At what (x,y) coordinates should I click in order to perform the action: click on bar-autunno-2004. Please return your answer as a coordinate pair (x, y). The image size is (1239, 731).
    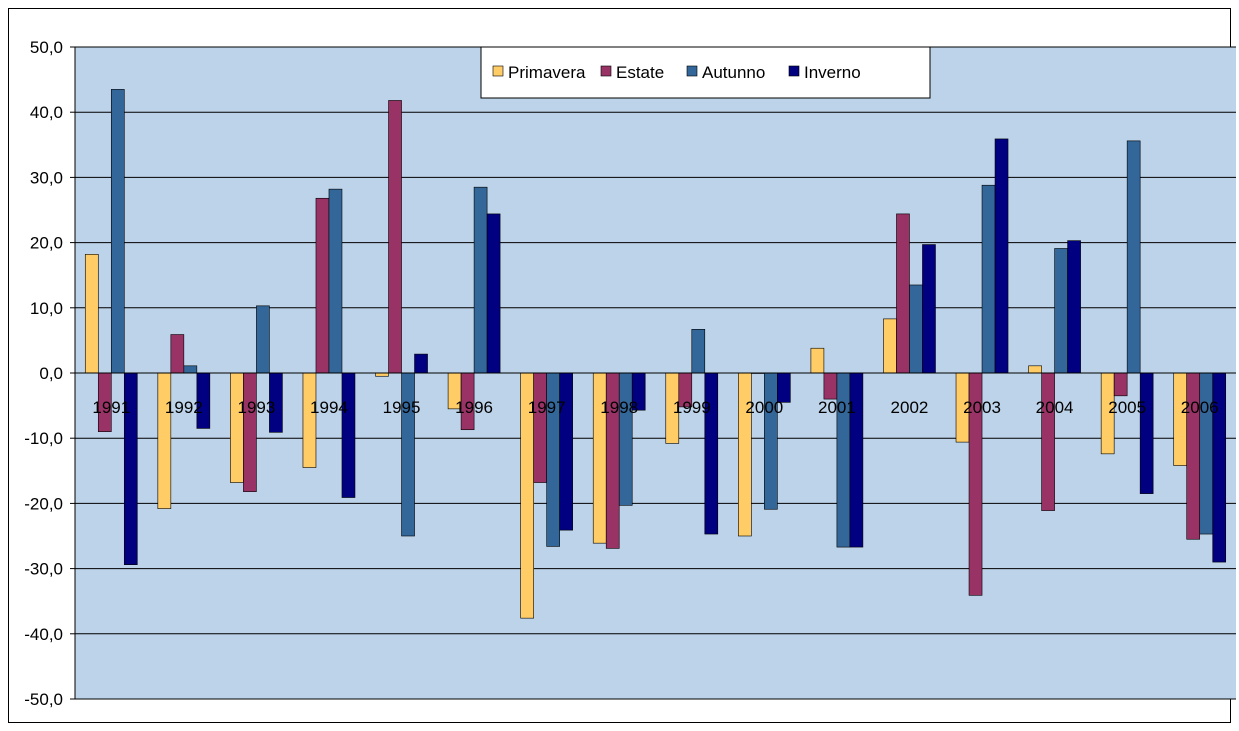
    Looking at the image, I should click on (1061, 311).